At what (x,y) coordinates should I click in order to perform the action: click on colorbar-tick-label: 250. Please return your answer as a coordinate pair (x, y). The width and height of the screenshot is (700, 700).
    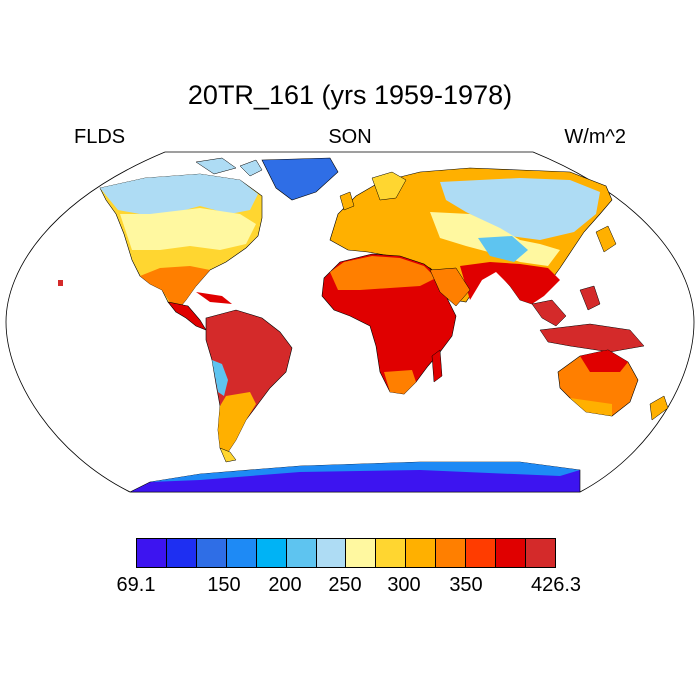
    Looking at the image, I should click on (345, 585).